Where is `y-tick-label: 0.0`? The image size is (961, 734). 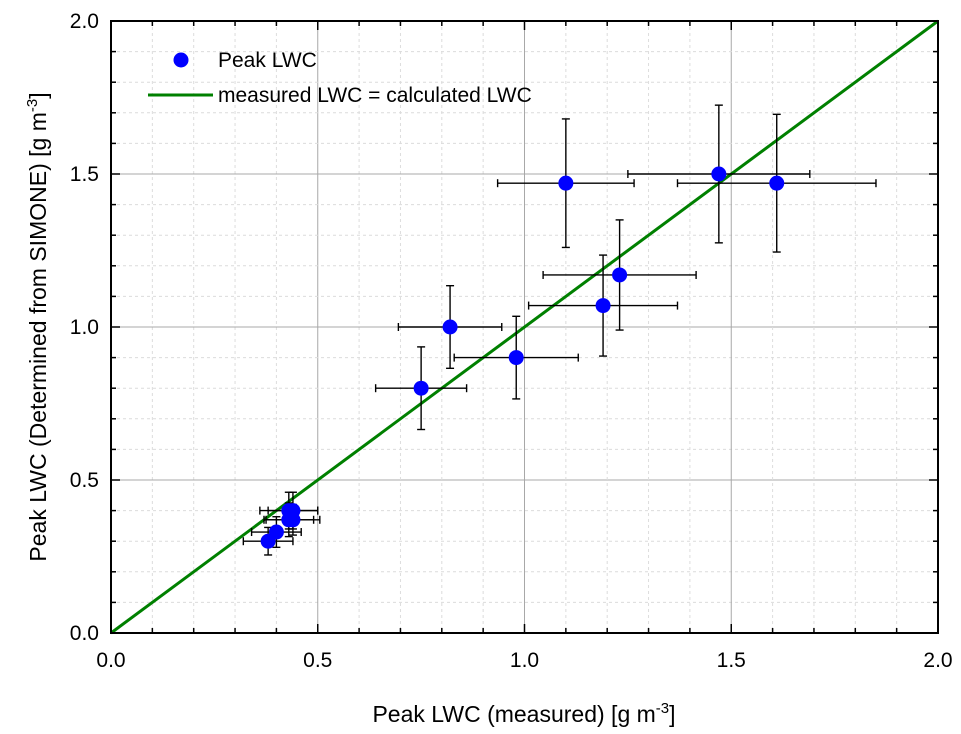 y-tick-label: 0.0 is located at coordinates (84, 633).